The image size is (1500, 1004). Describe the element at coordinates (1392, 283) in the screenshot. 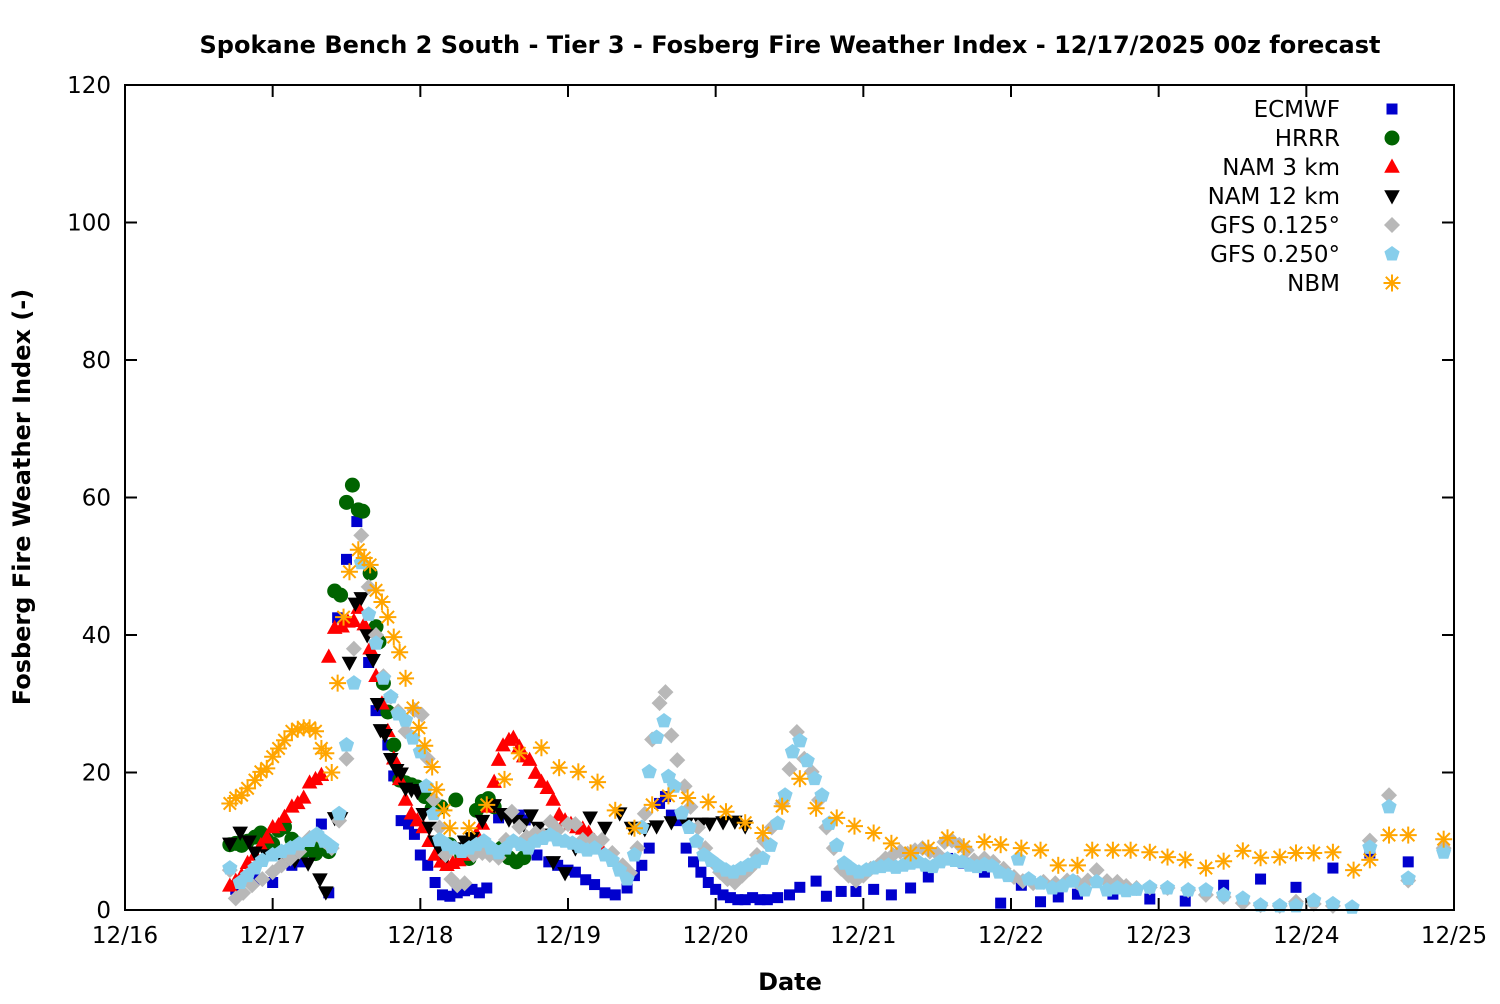

I see `legend-marker-asterisk-icon` at that location.